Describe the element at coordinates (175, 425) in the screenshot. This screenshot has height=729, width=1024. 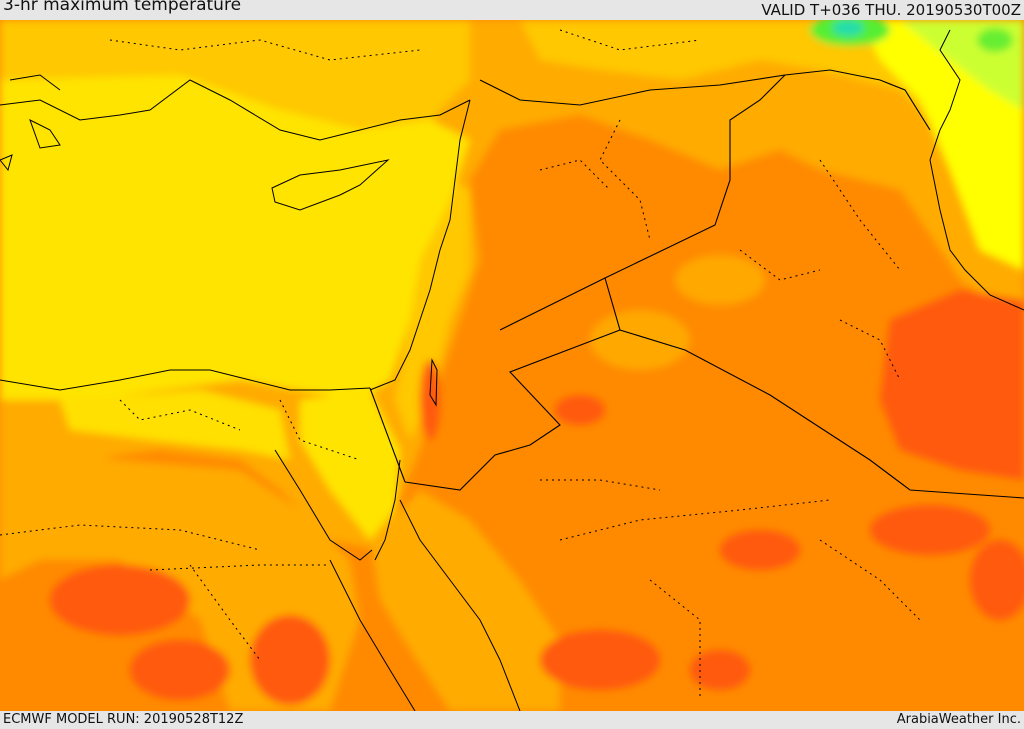
I see `yellow-zone-egypt-north` at that location.